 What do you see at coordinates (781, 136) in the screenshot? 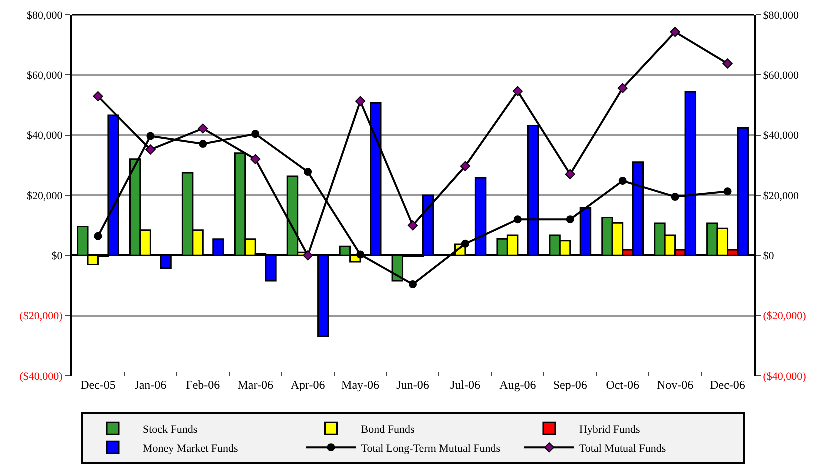
I see `y2-tick-label: $40,000` at bounding box center [781, 136].